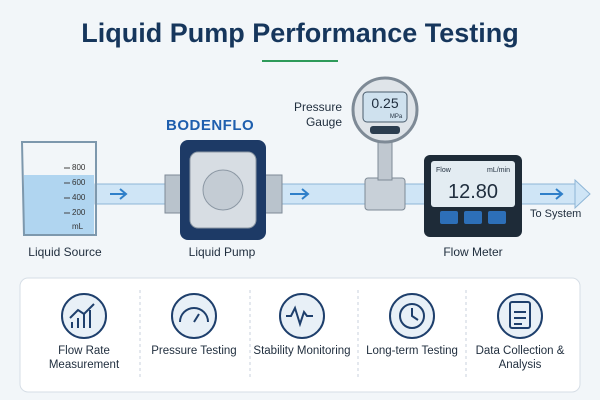 The height and width of the screenshot is (400, 600). I want to click on pump-head, so click(223, 190).